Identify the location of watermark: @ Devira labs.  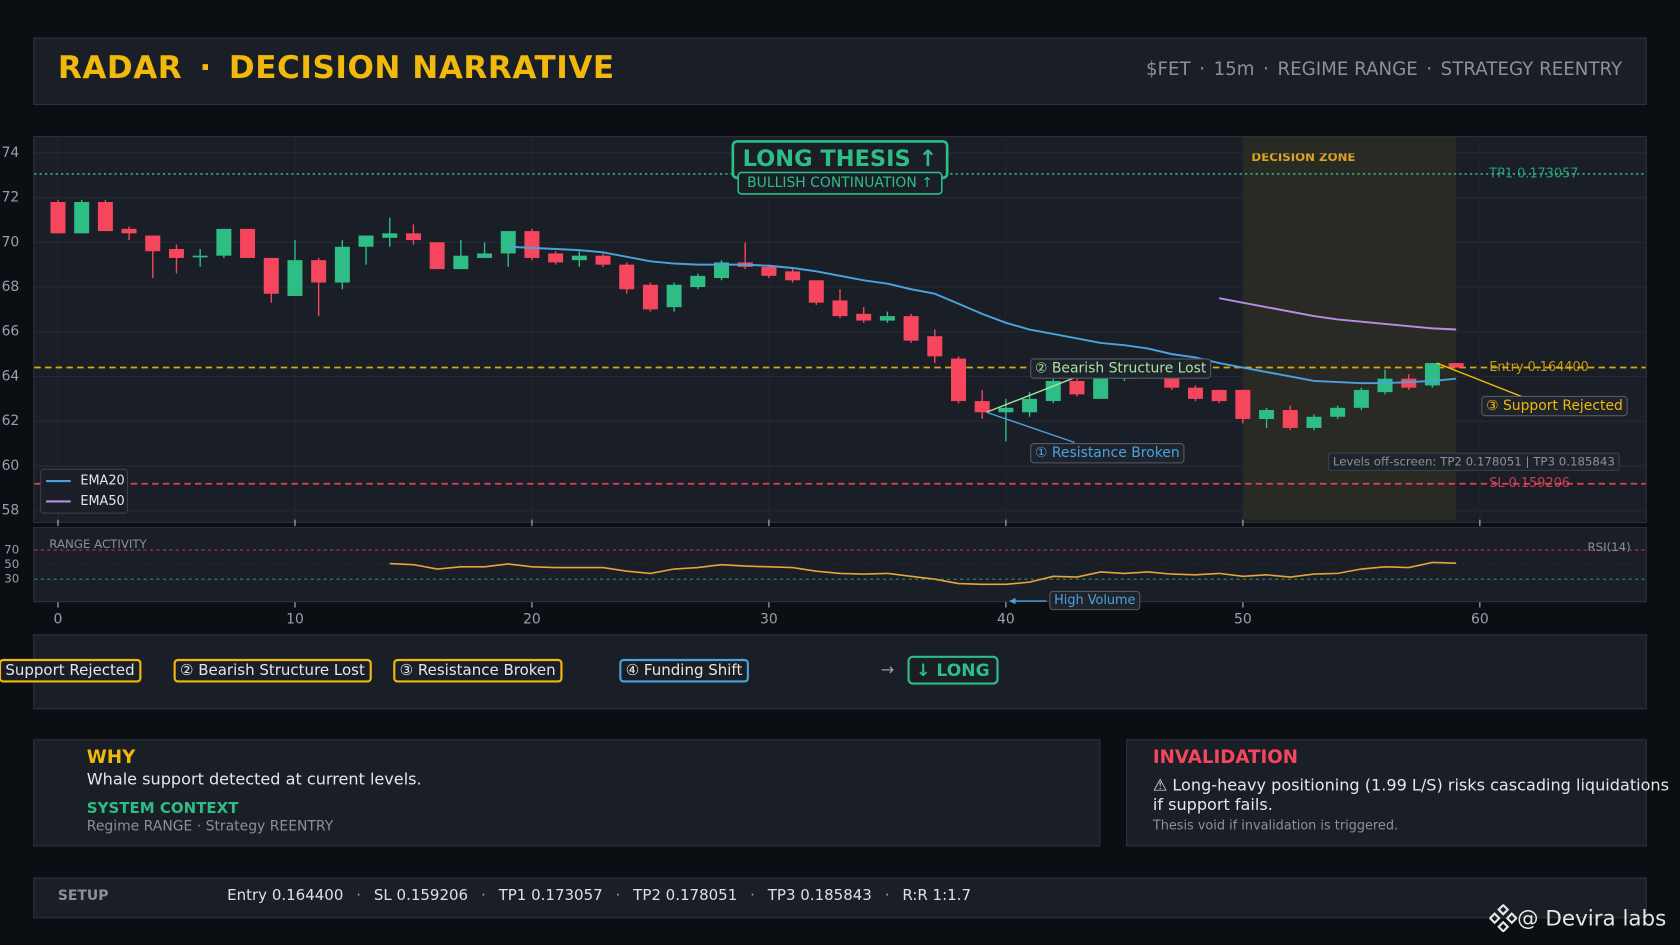
(1578, 918).